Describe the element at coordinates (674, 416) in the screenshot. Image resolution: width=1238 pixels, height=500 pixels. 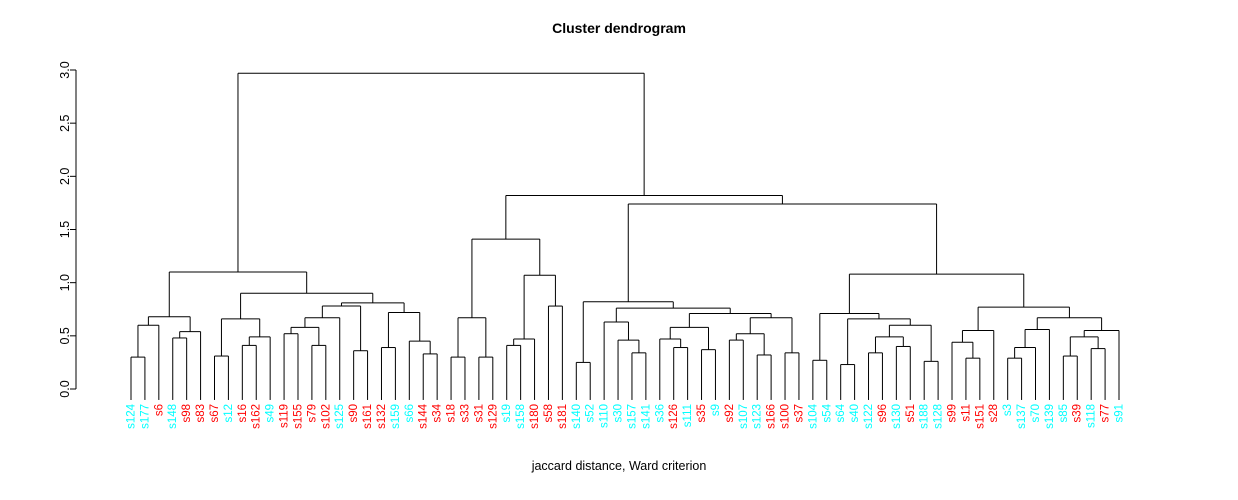
I see `leaf-label: s126` at that location.